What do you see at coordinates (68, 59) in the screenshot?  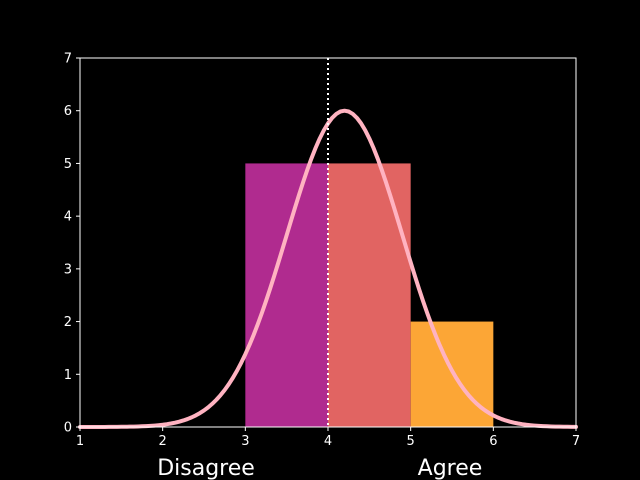 I see `y-tick-label-7: 7` at bounding box center [68, 59].